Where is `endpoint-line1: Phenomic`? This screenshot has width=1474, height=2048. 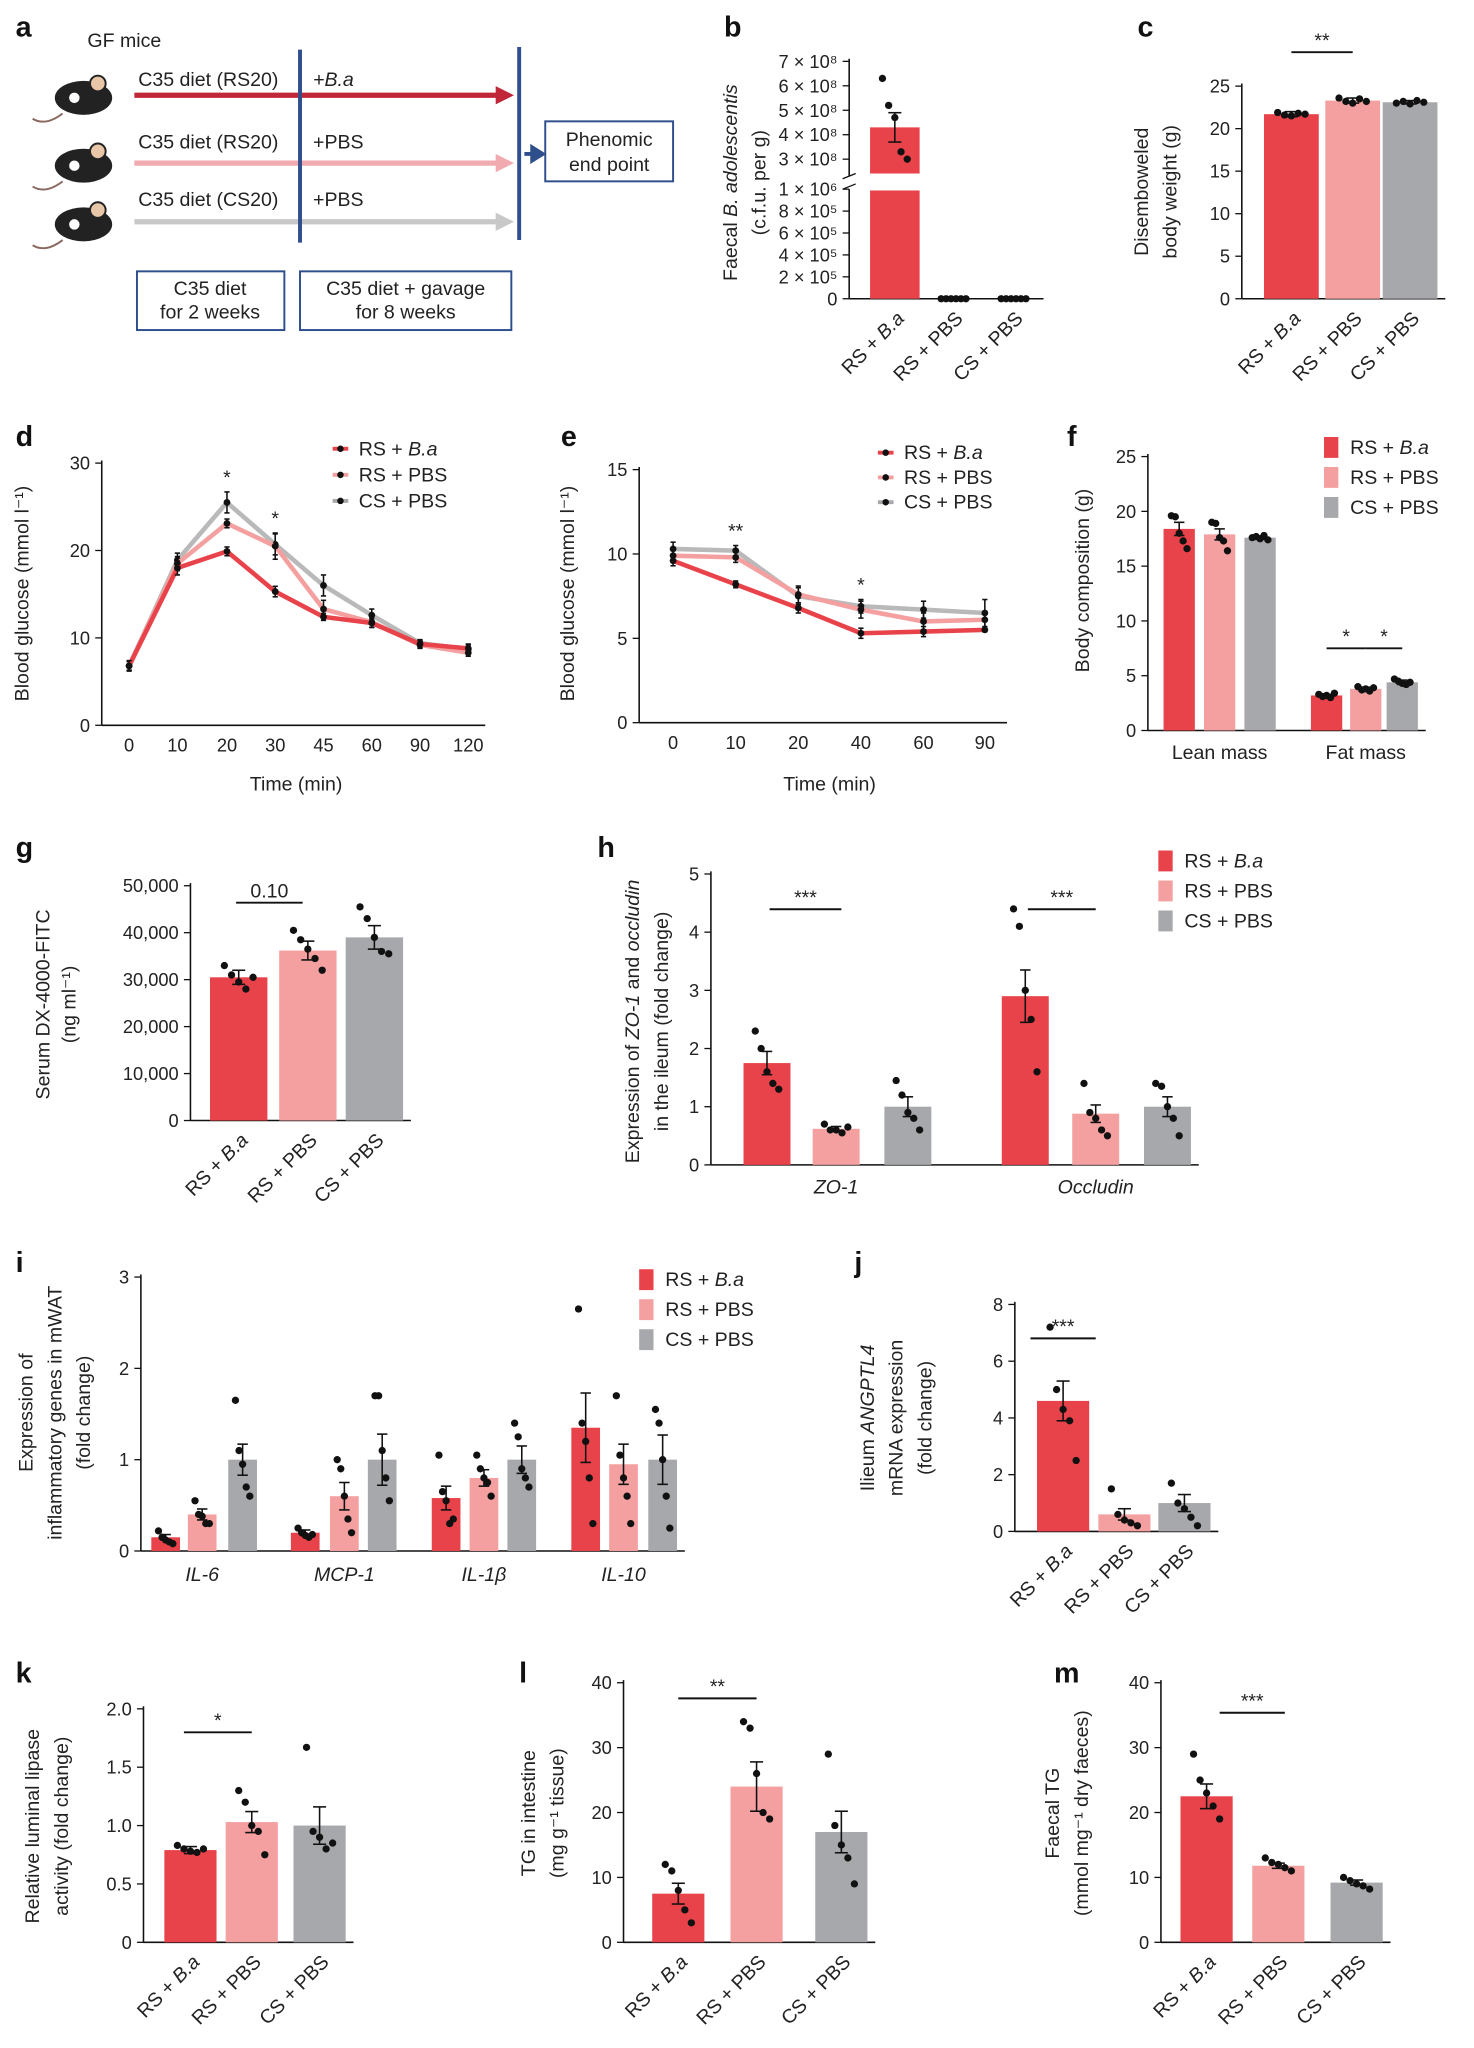 endpoint-line1: Phenomic is located at coordinates (609, 140).